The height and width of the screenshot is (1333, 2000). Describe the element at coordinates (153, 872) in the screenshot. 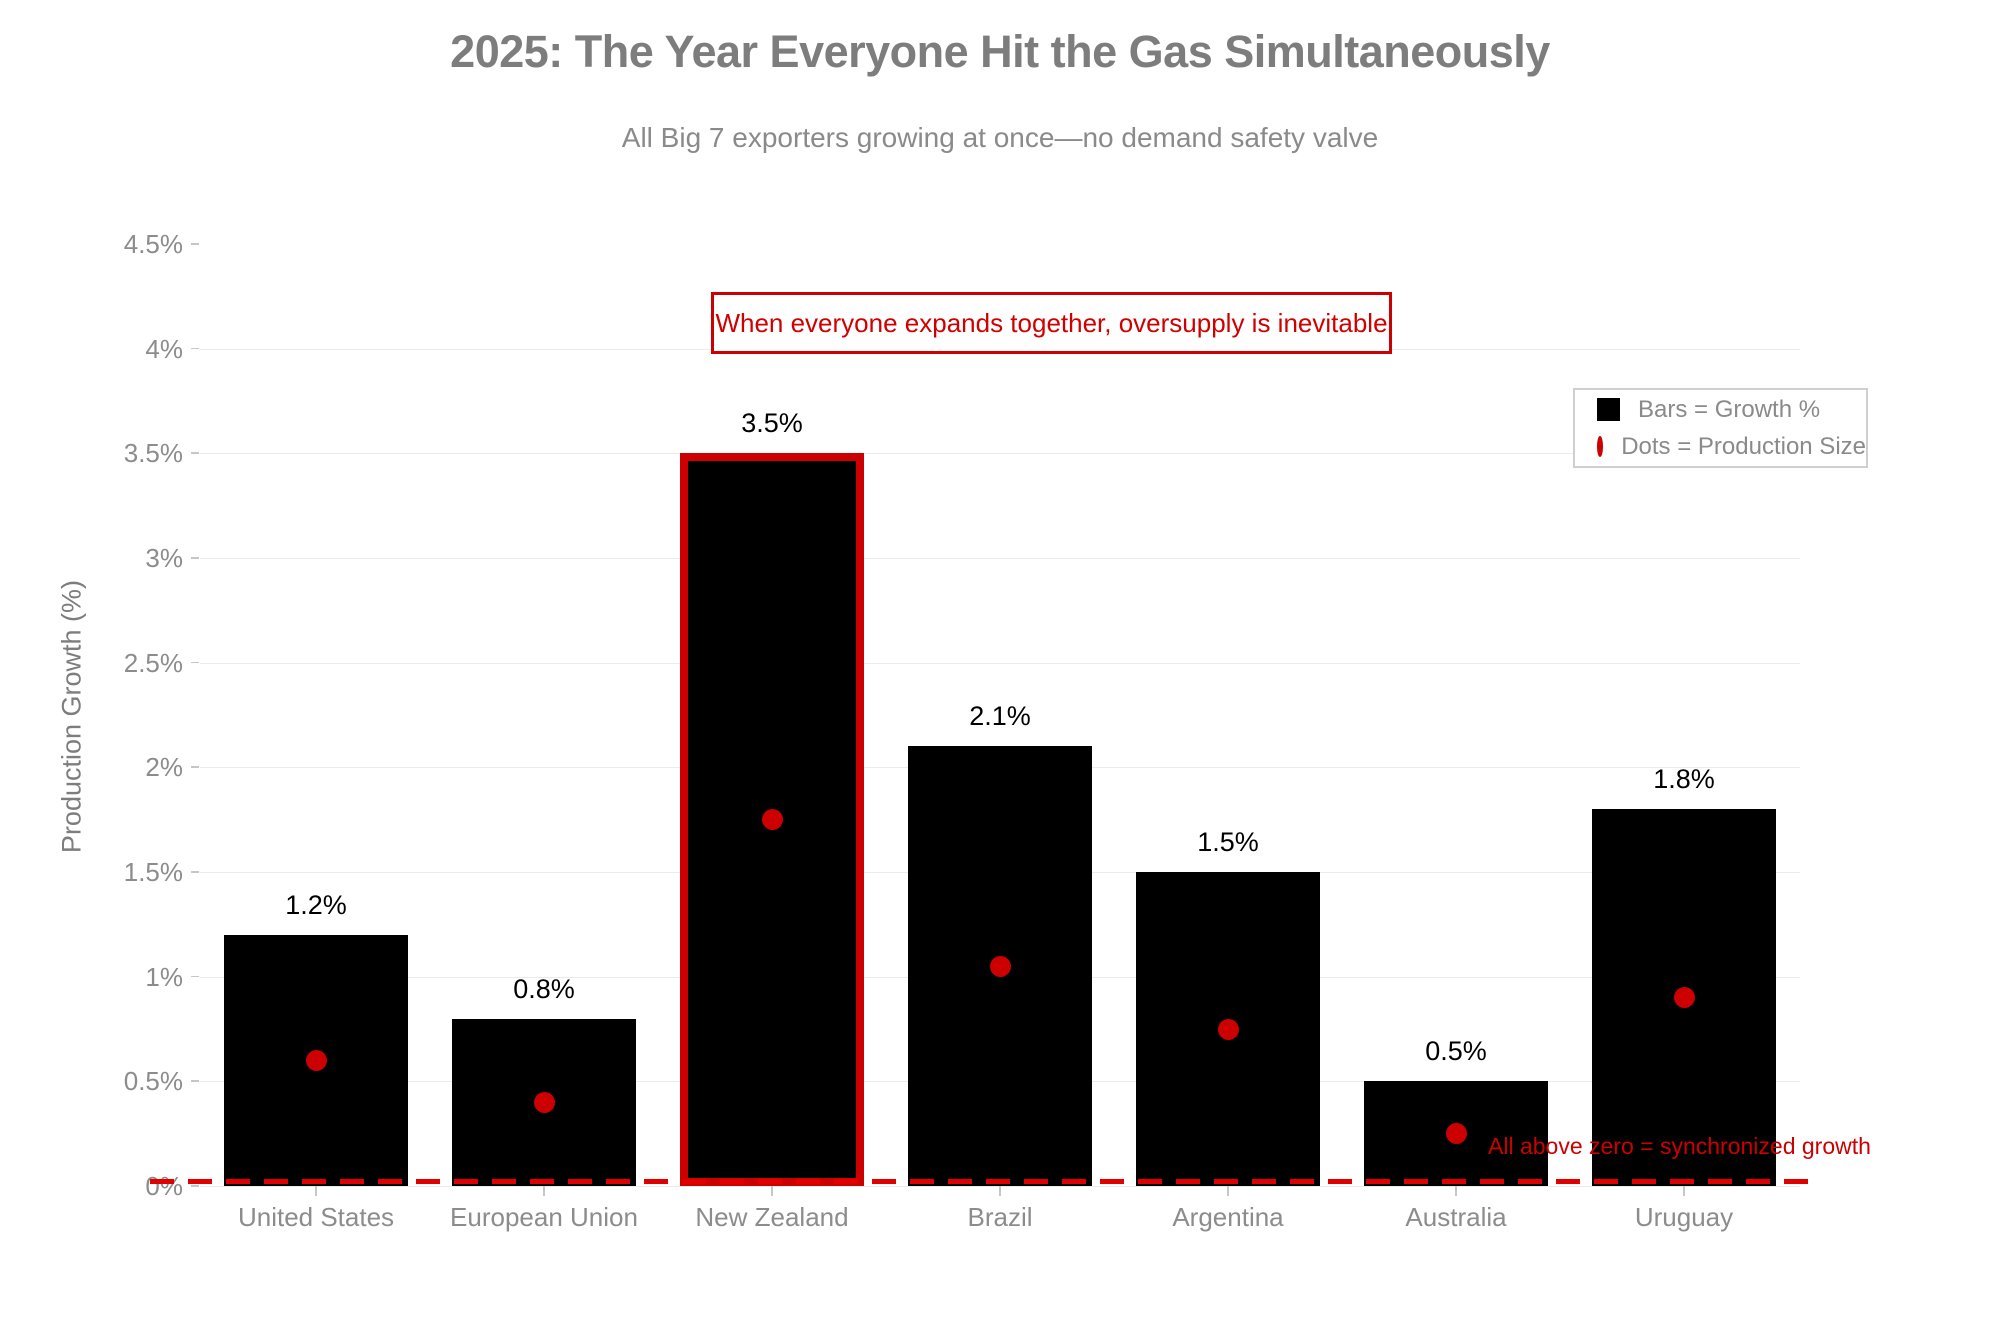

I see `y-tick-label: 1.5%` at that location.